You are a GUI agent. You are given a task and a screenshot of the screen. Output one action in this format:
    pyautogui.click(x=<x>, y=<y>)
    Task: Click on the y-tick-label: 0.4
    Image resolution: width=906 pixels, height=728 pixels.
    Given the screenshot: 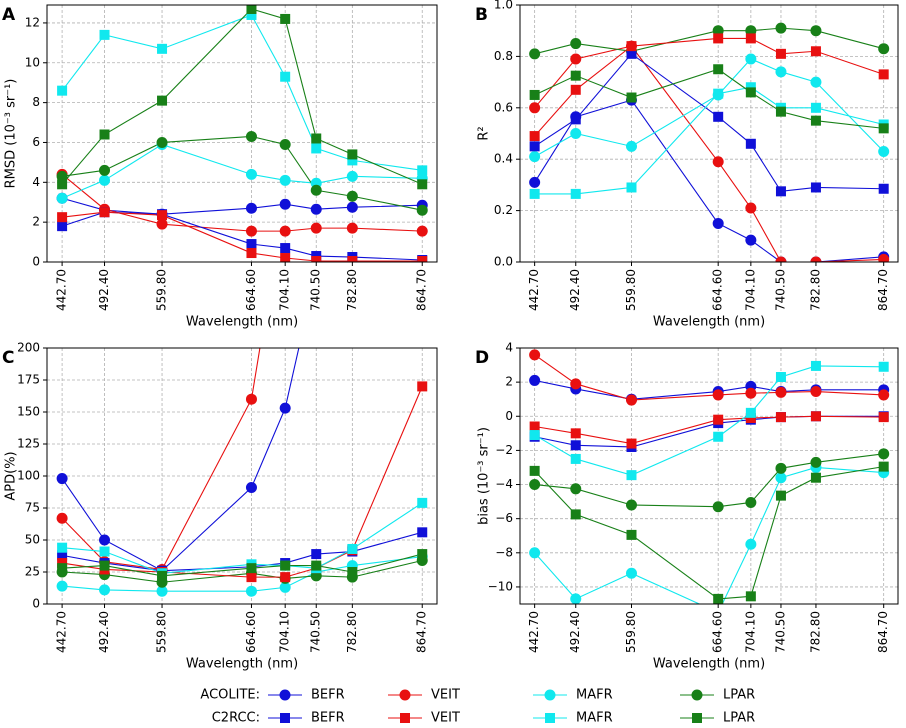 What is the action you would take?
    pyautogui.click(x=503, y=159)
    